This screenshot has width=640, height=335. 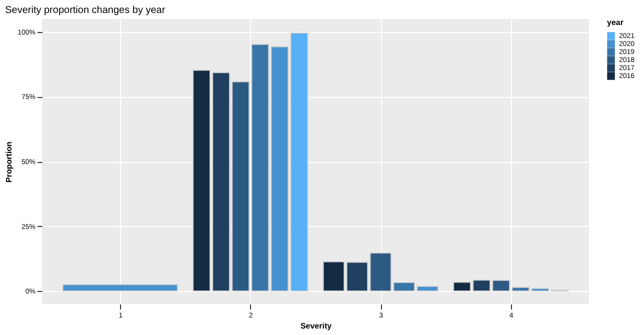 I want to click on bar, so click(x=299, y=162).